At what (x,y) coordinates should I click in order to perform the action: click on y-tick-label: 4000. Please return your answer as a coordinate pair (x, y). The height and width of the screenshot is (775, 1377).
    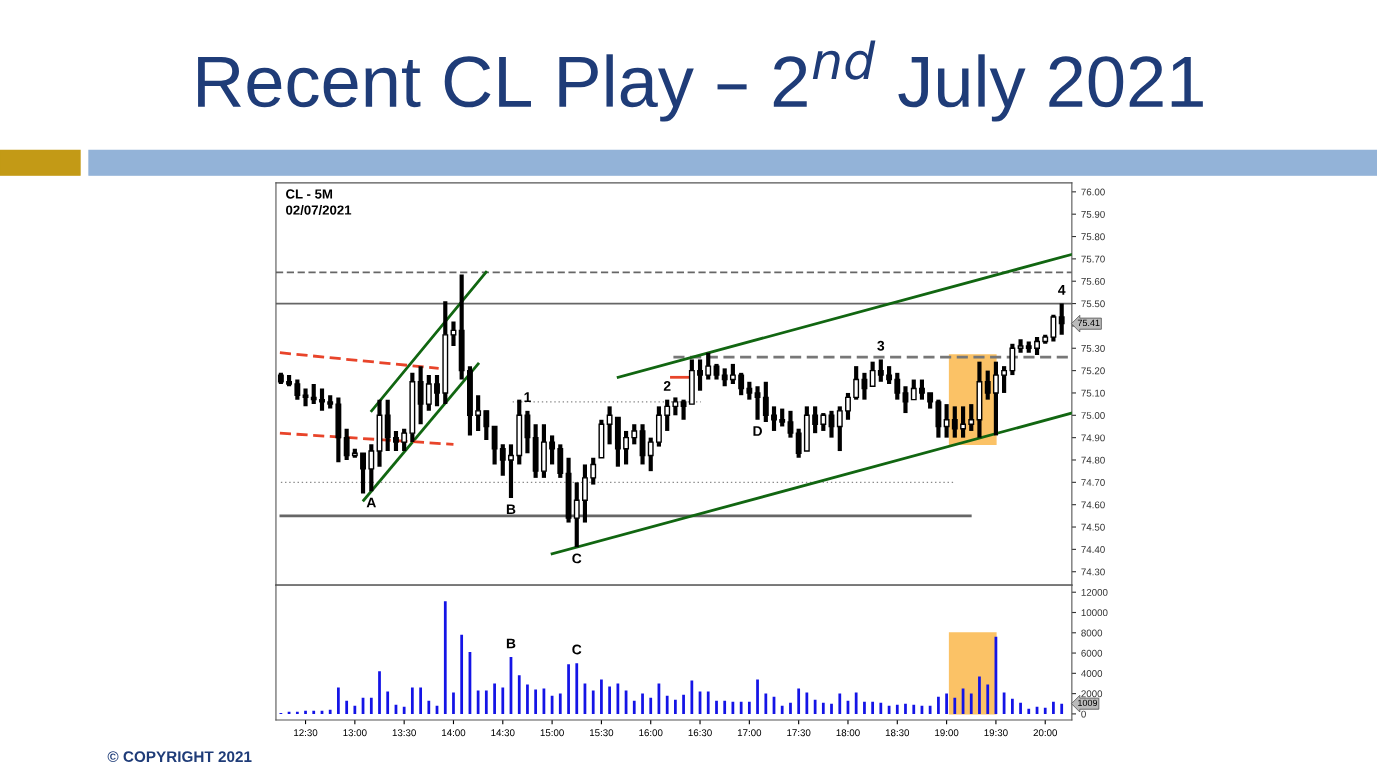
    Looking at the image, I should click on (1092, 673).